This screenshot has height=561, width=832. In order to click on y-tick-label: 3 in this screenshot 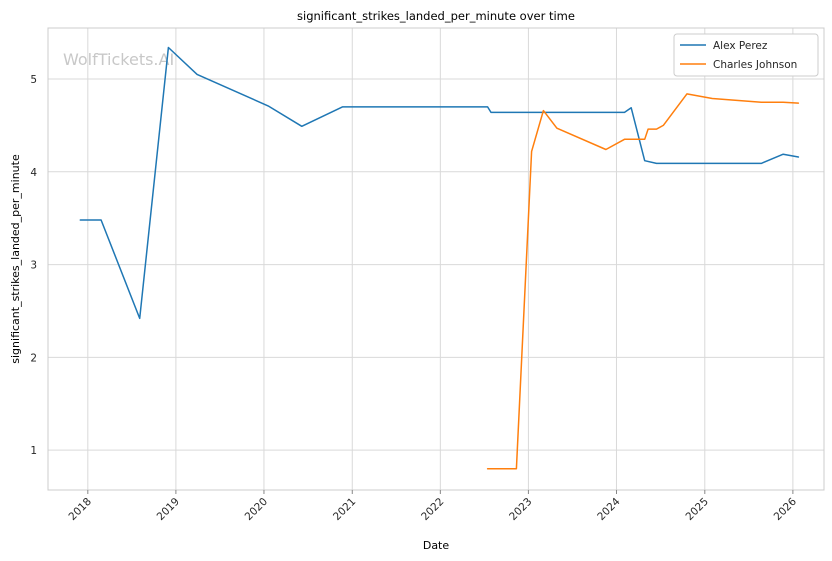, I will do `click(33, 266)`.